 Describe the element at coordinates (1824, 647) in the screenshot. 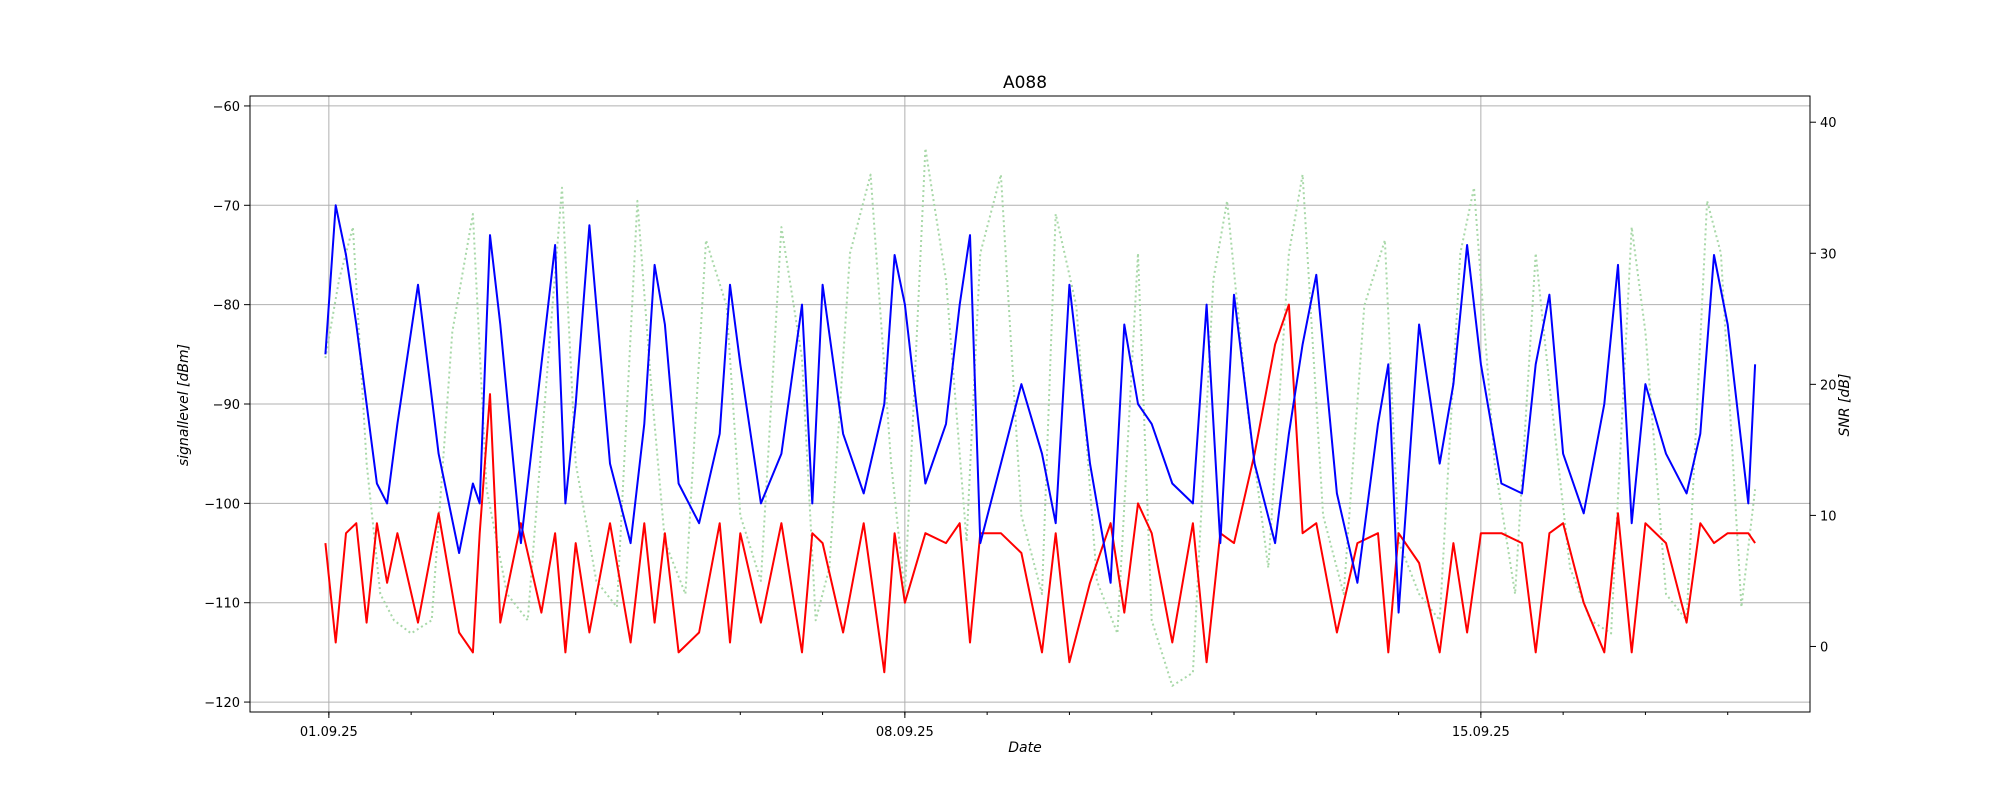

I see `y2-tick-label: 0` at that location.